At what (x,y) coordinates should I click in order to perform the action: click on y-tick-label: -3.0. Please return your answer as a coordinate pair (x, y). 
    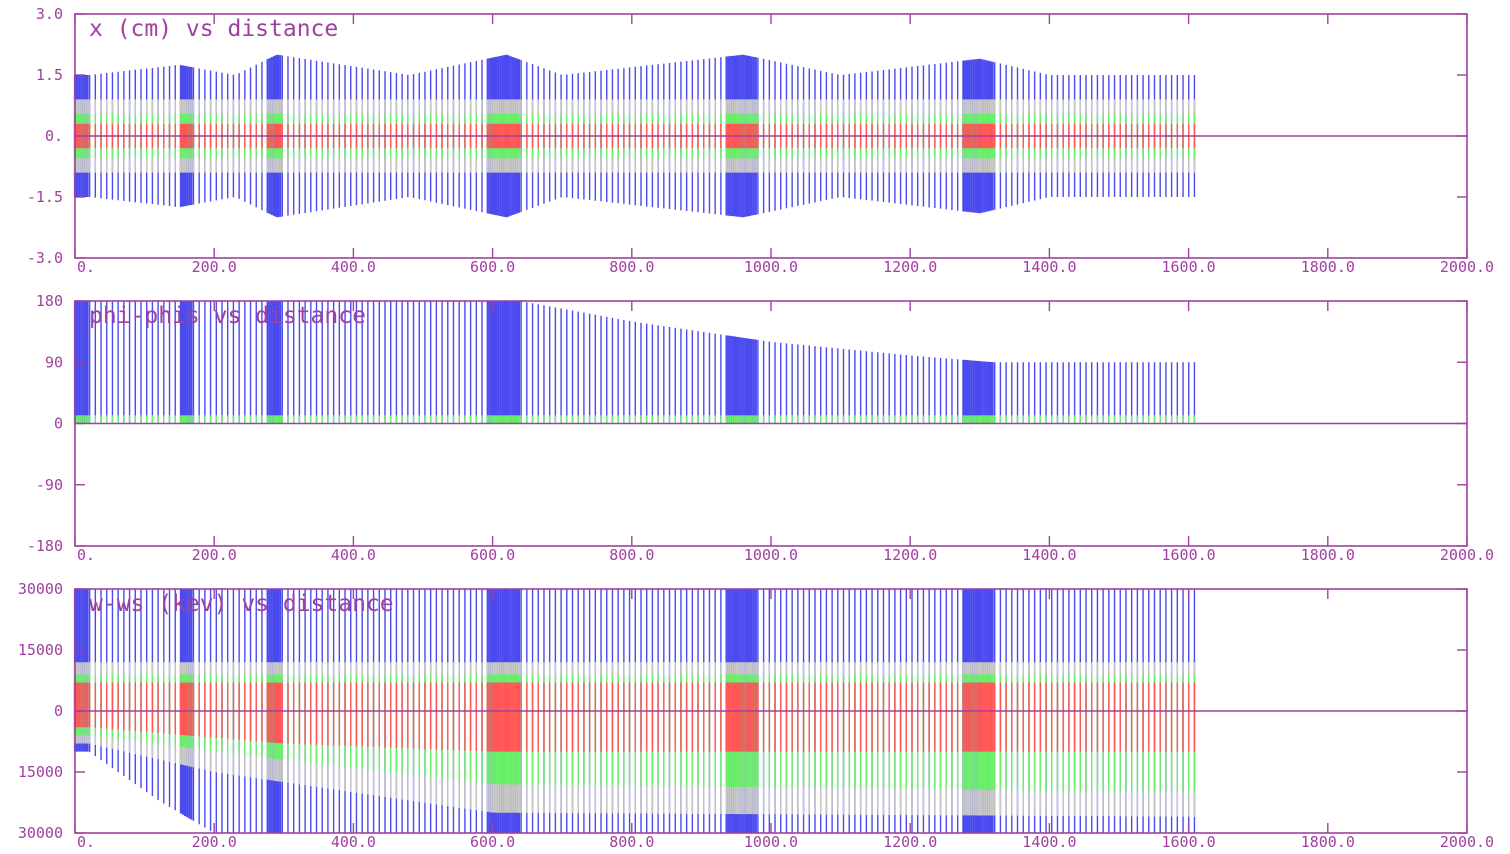
    Looking at the image, I should click on (45, 258).